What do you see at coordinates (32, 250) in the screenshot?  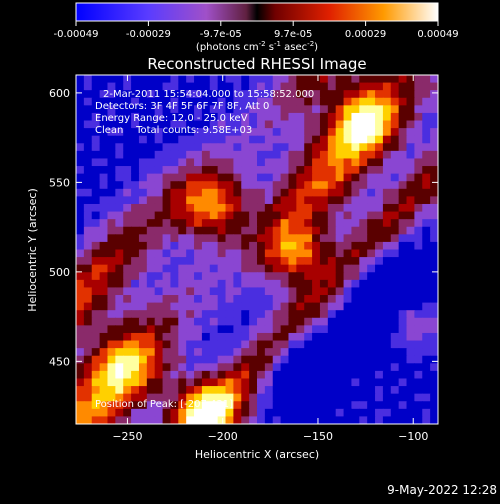 I see `y-axis-label: Heliocentric Y (arcsec)` at bounding box center [32, 250].